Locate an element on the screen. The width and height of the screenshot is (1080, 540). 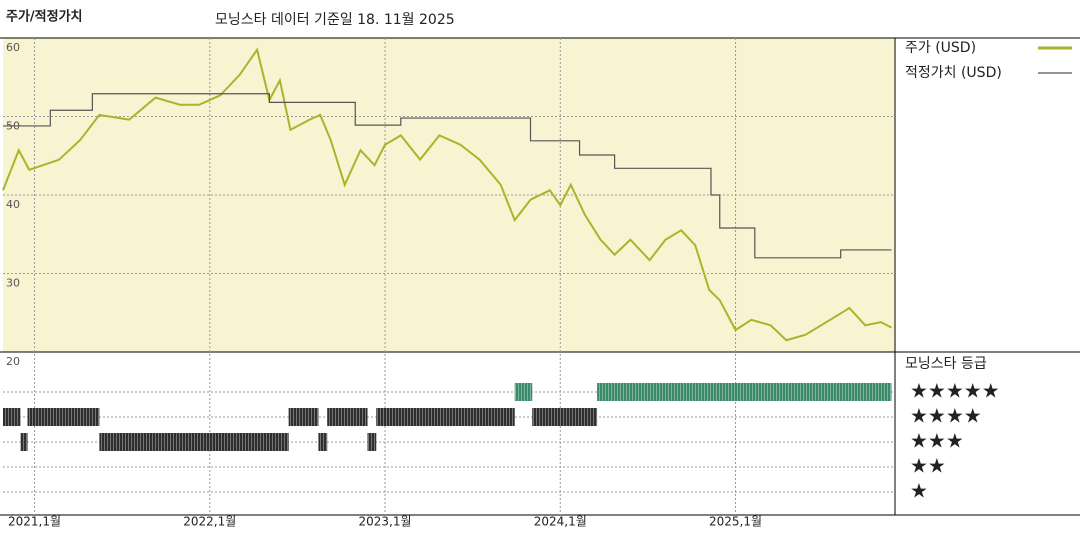
rating-label: ★★★★★ is located at coordinates (955, 391).